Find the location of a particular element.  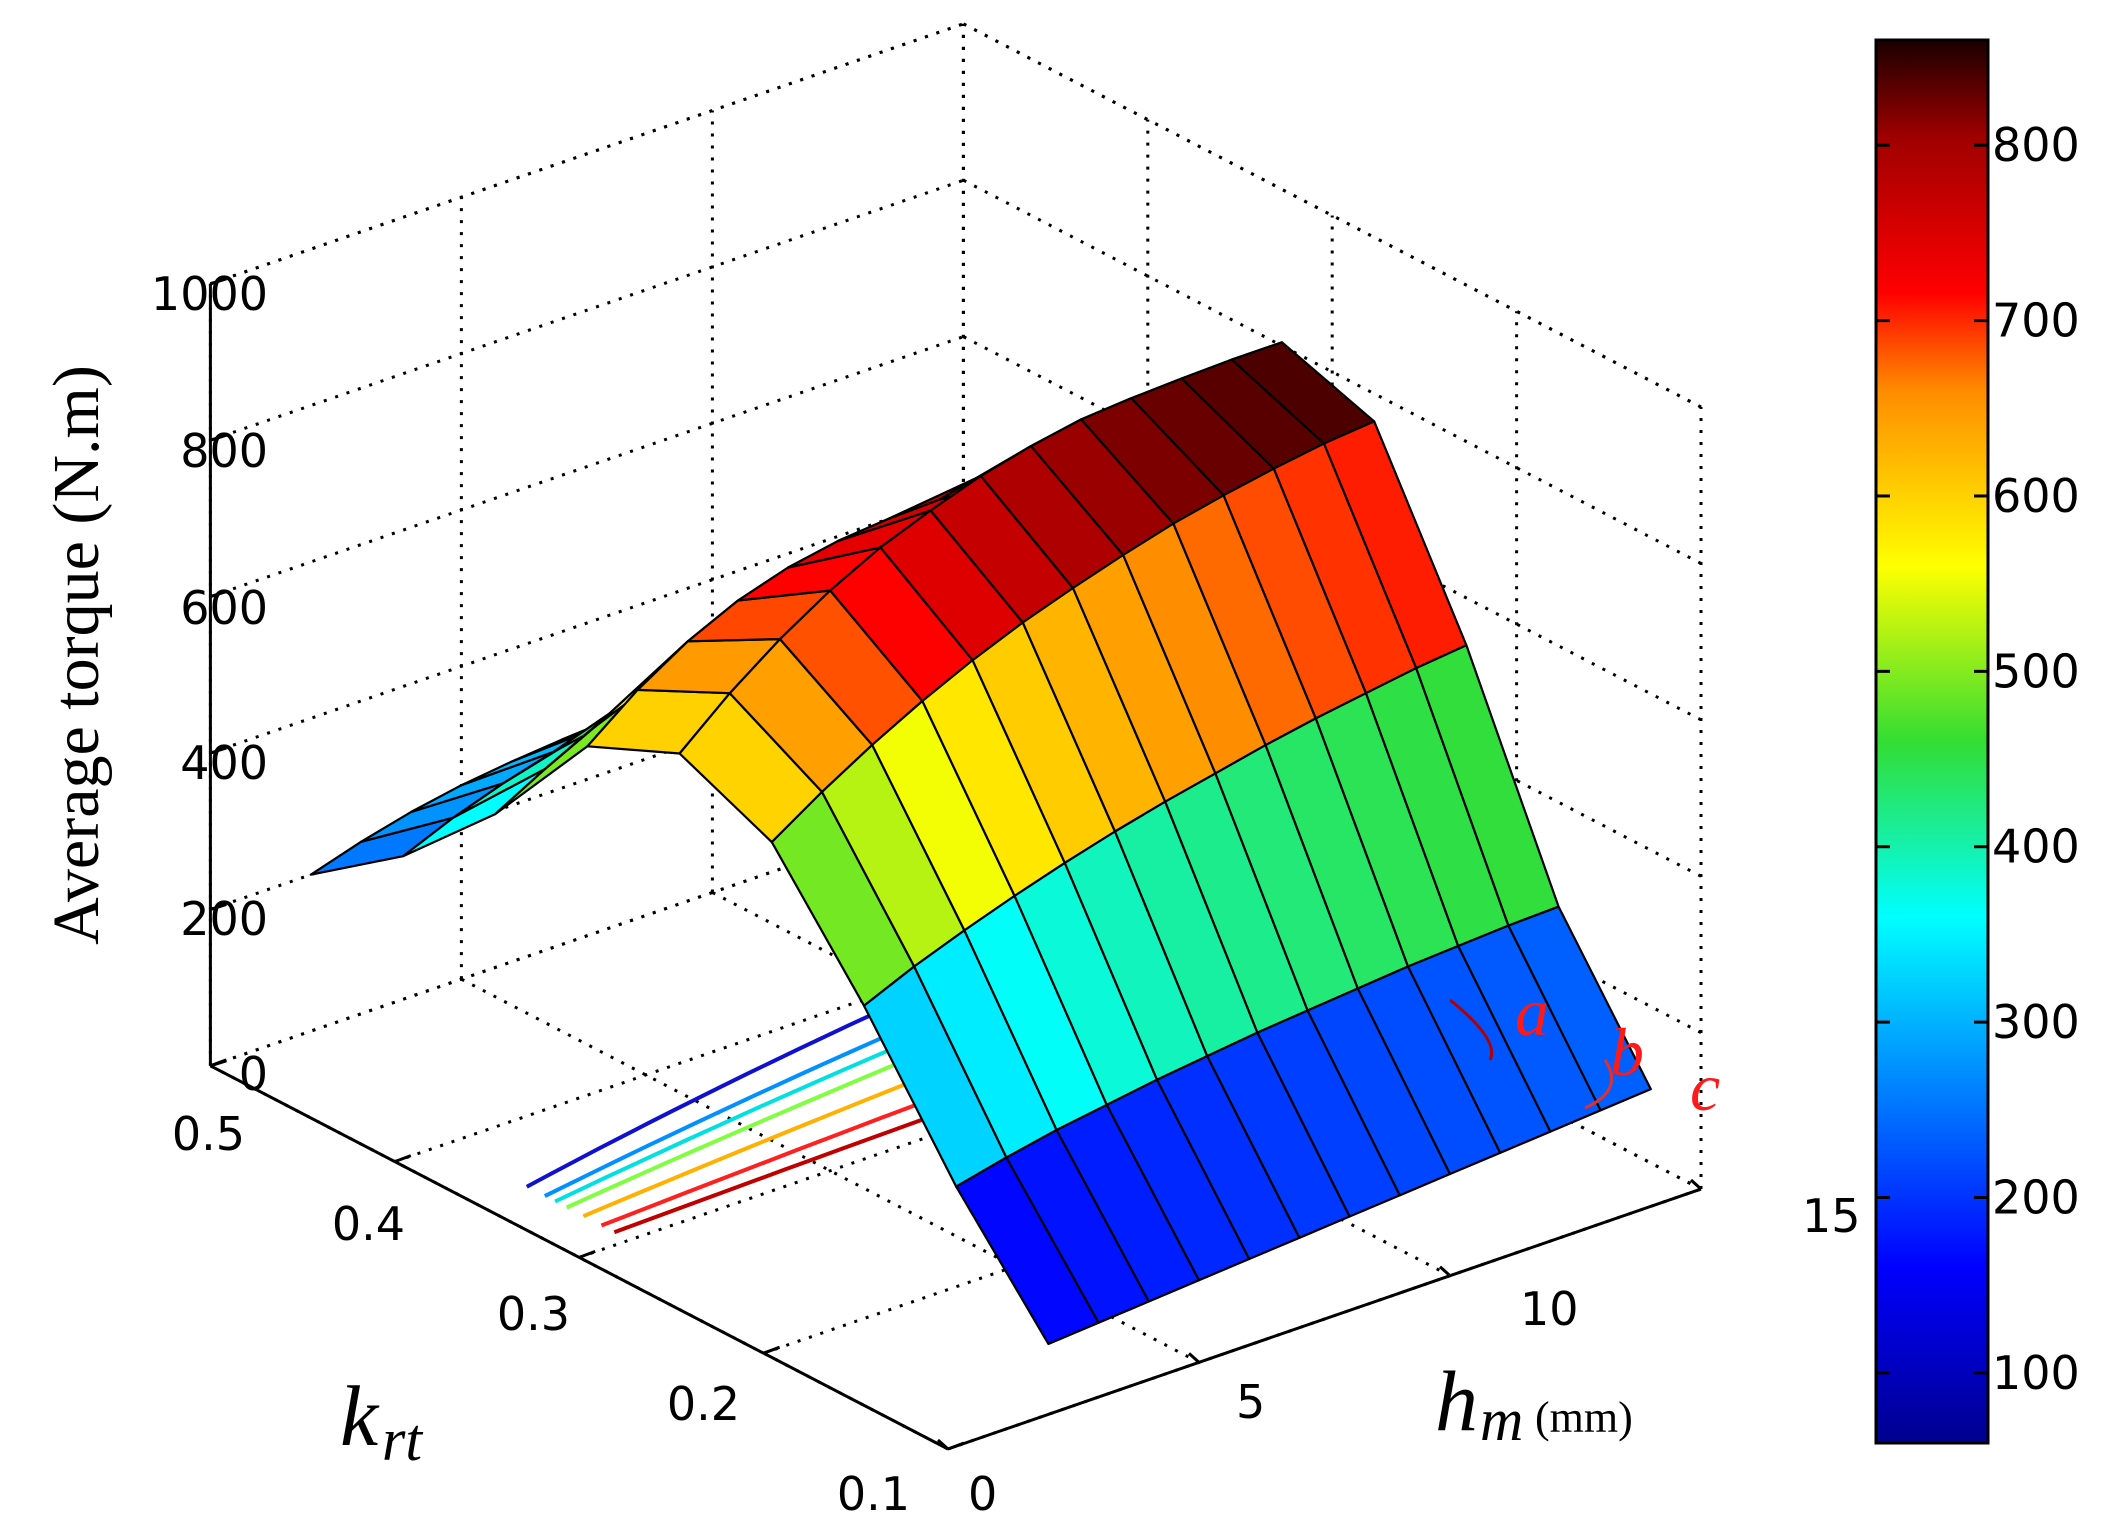

z-axis-ticks: 1000 800 600 400 200 0 is located at coordinates (209, 684).